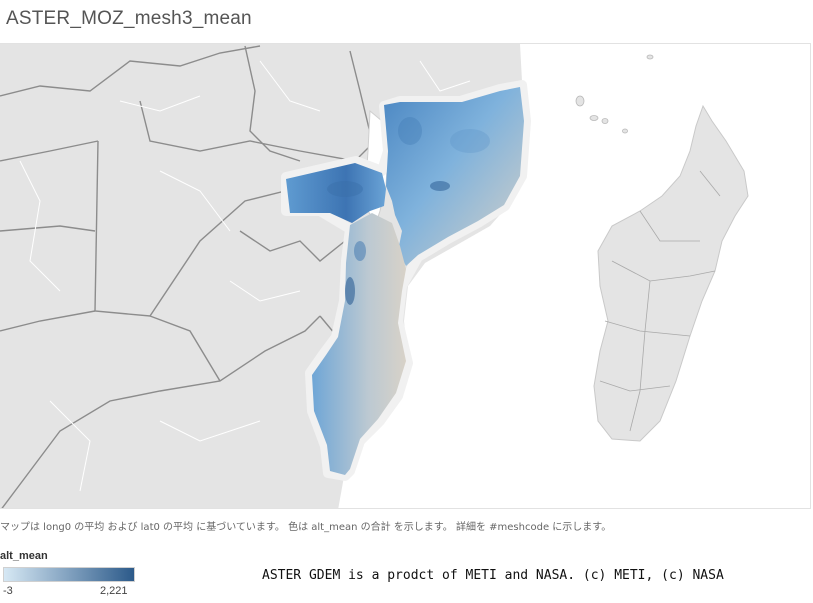 Image resolution: width=813 pixels, height=603 pixels. I want to click on map-title: ASTER_MOZ_mesh3_mean, so click(129, 18).